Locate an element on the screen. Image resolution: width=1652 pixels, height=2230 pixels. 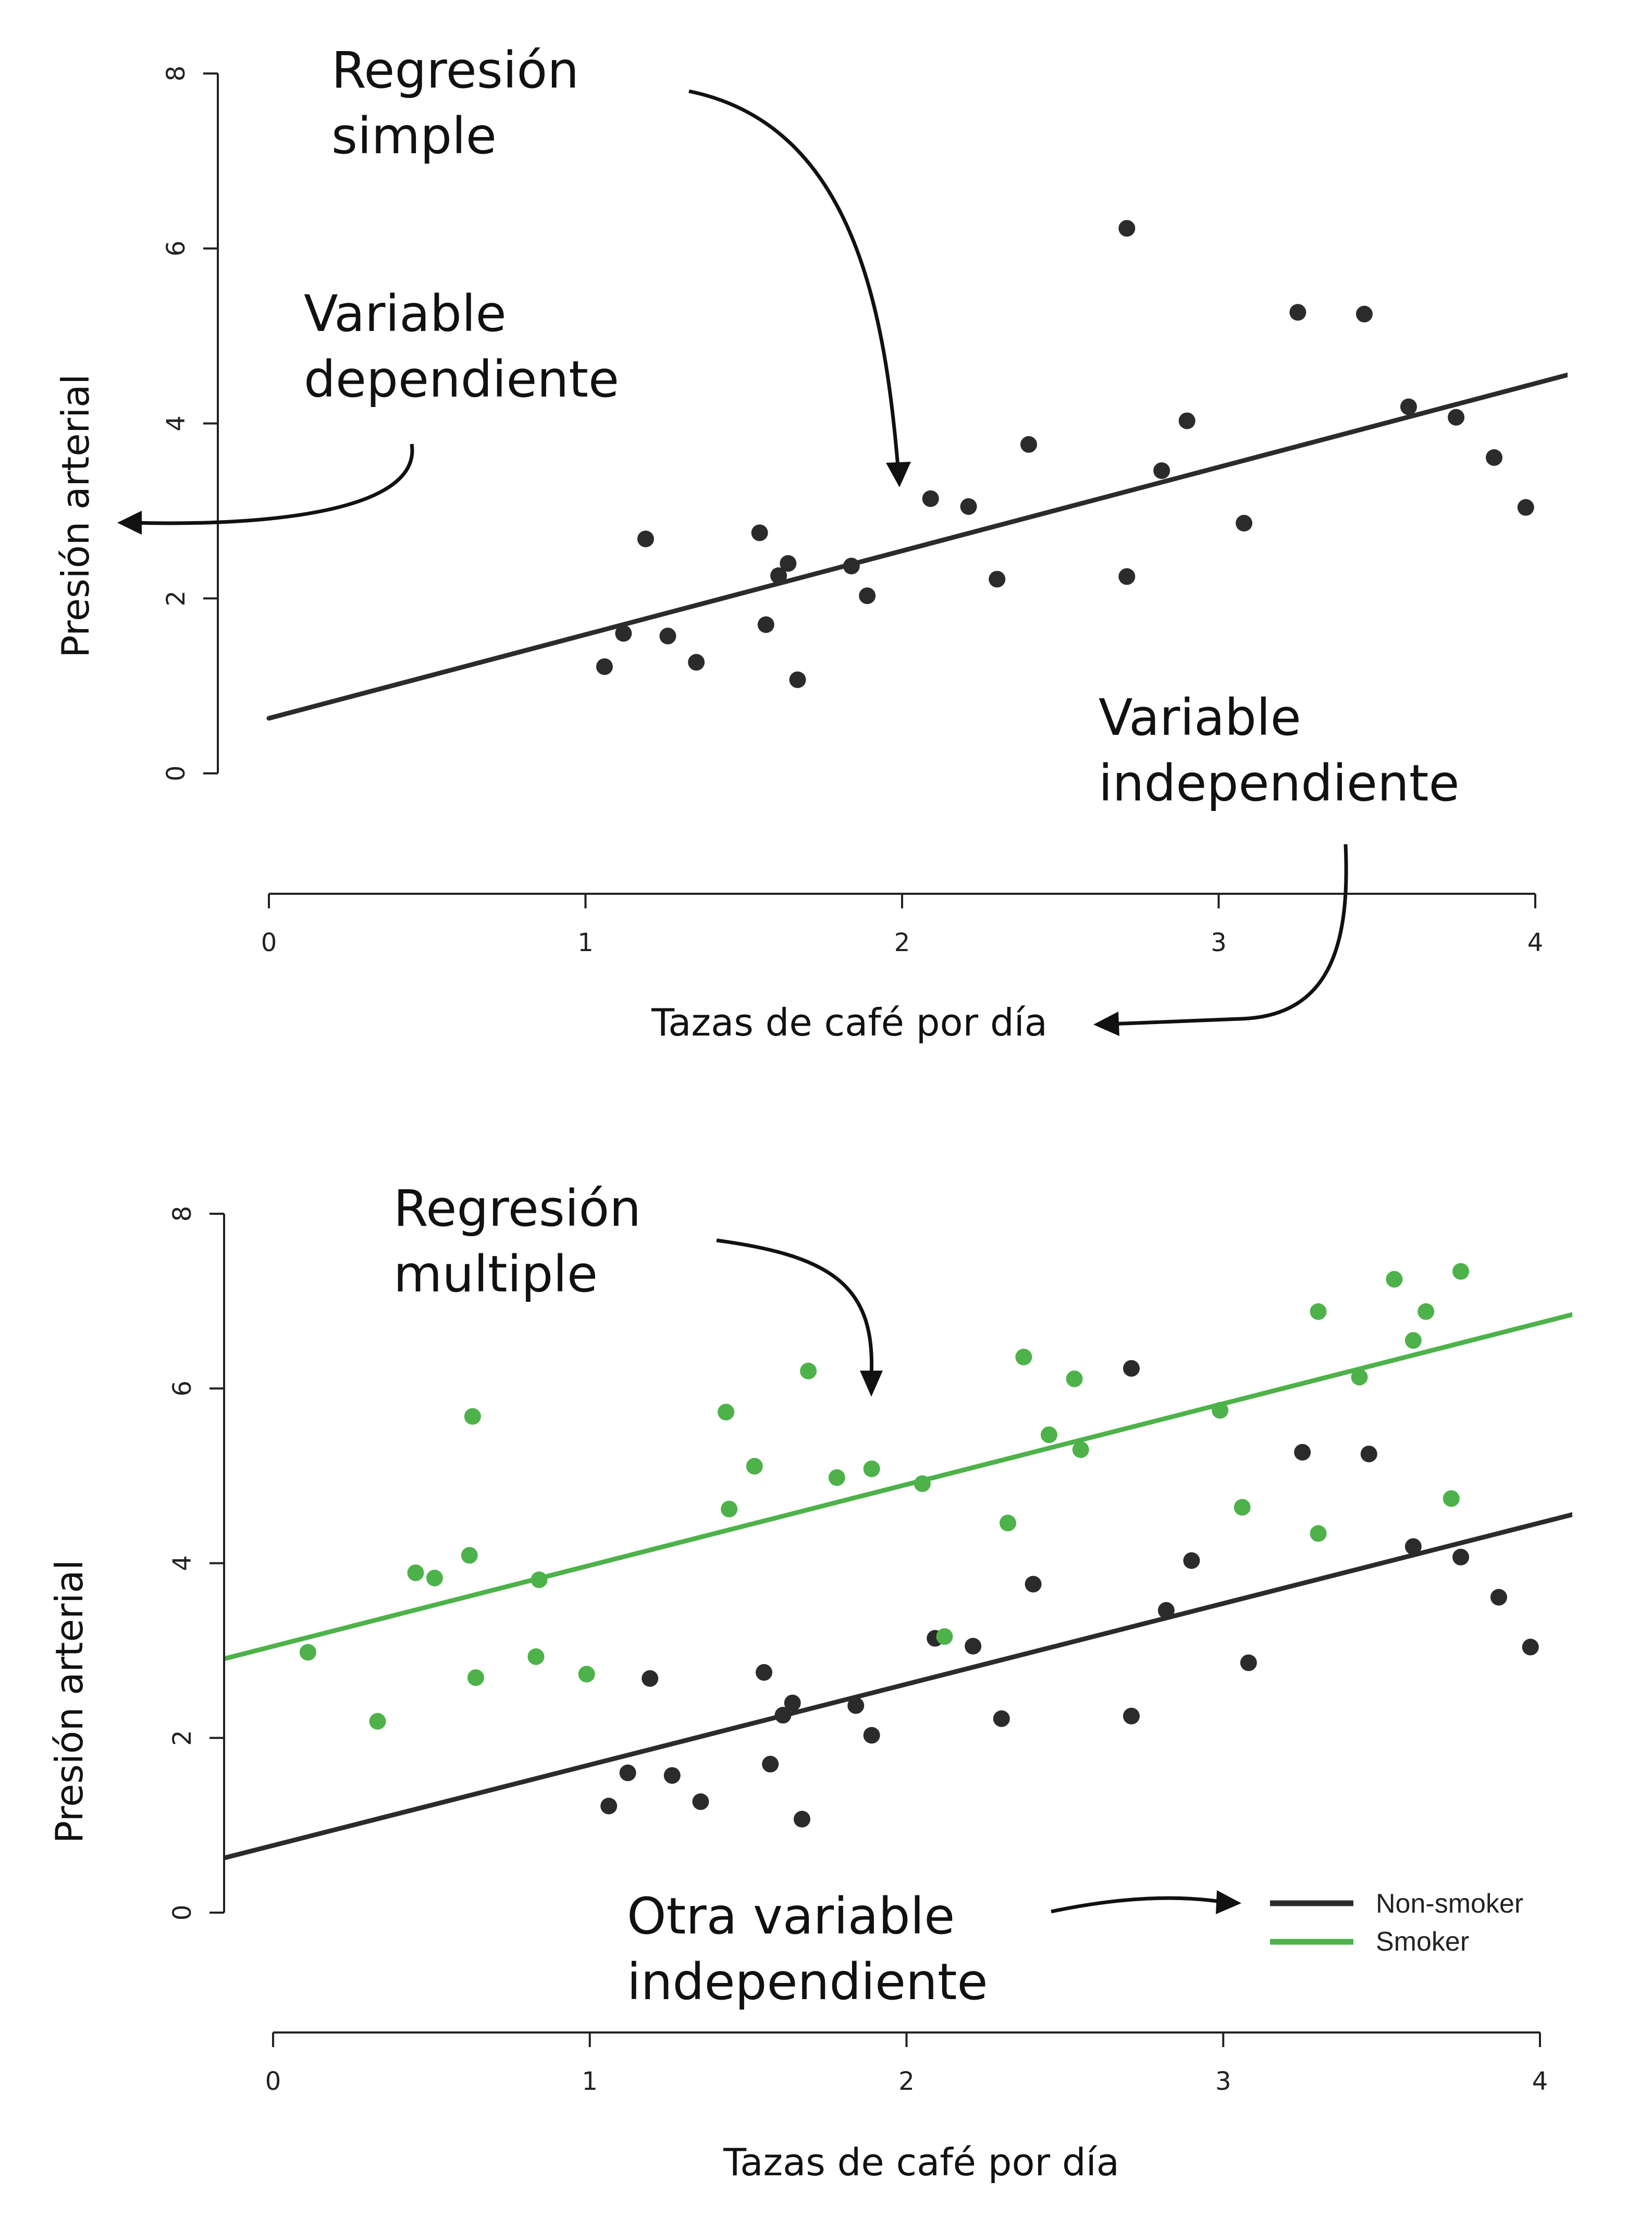
simple-regression-y-tick-label: 0 is located at coordinates (176, 774).